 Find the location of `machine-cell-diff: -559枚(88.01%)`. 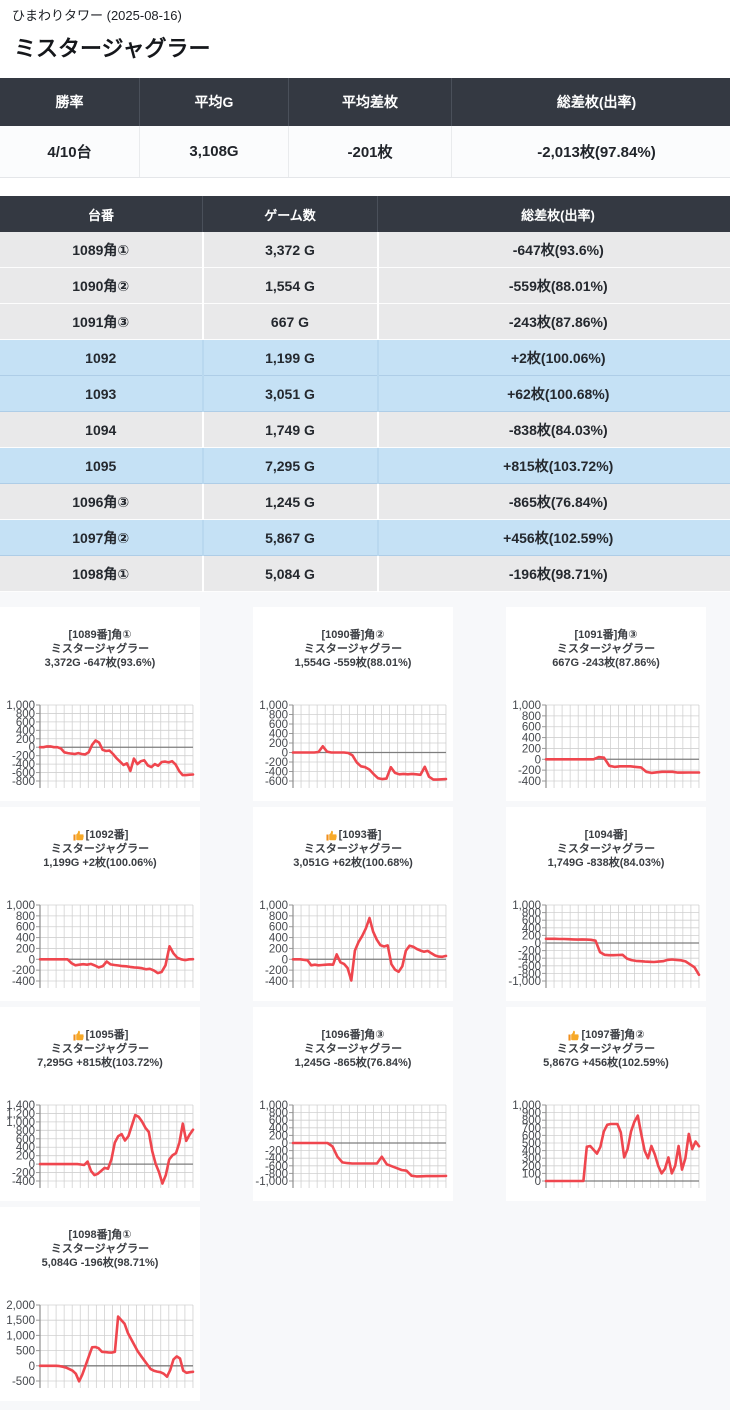

machine-cell-diff: -559枚(88.01%) is located at coordinates (554, 286).